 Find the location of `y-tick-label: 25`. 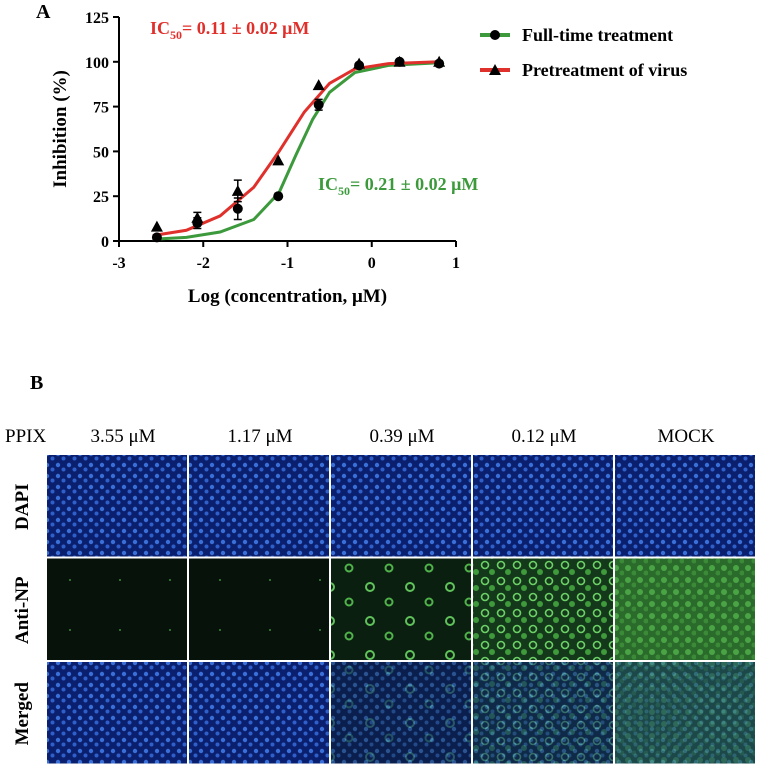

y-tick-label: 25 is located at coordinates (101, 197).